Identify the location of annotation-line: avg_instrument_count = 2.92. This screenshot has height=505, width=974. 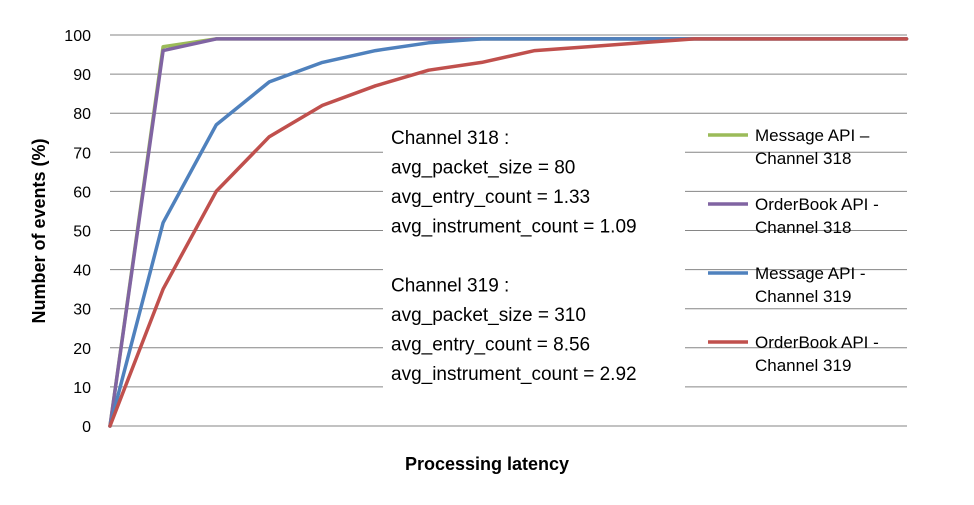
(514, 374).